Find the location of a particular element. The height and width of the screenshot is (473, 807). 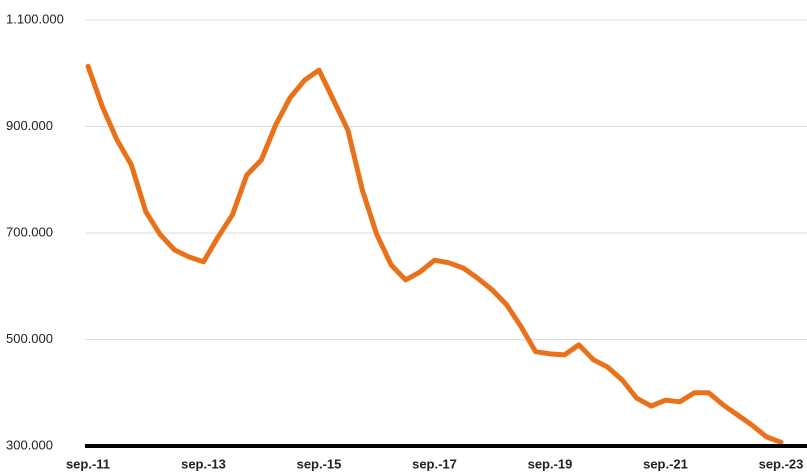

x-tick-label: sep.-15 is located at coordinates (319, 463).